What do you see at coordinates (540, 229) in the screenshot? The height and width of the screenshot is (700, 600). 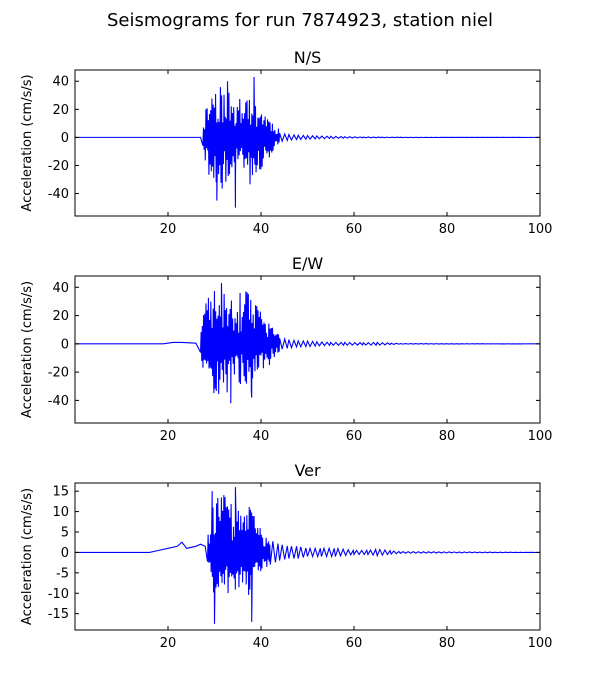 I see `xtick-label-ns-100: 100` at bounding box center [540, 229].